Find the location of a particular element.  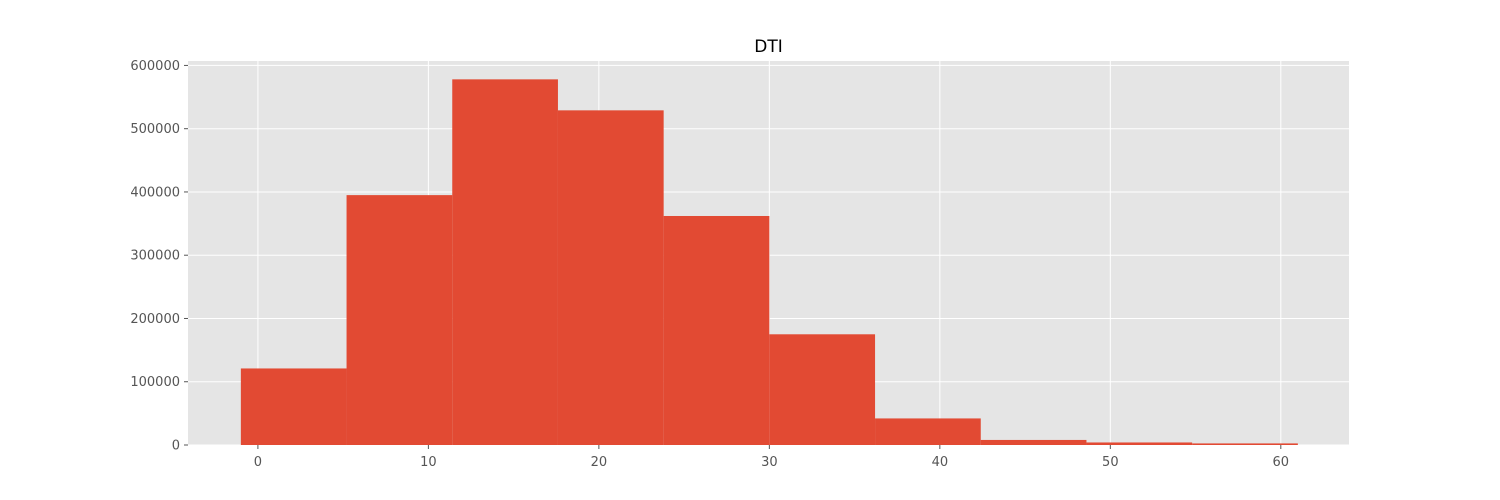

x-tick-label: 0 is located at coordinates (258, 462).